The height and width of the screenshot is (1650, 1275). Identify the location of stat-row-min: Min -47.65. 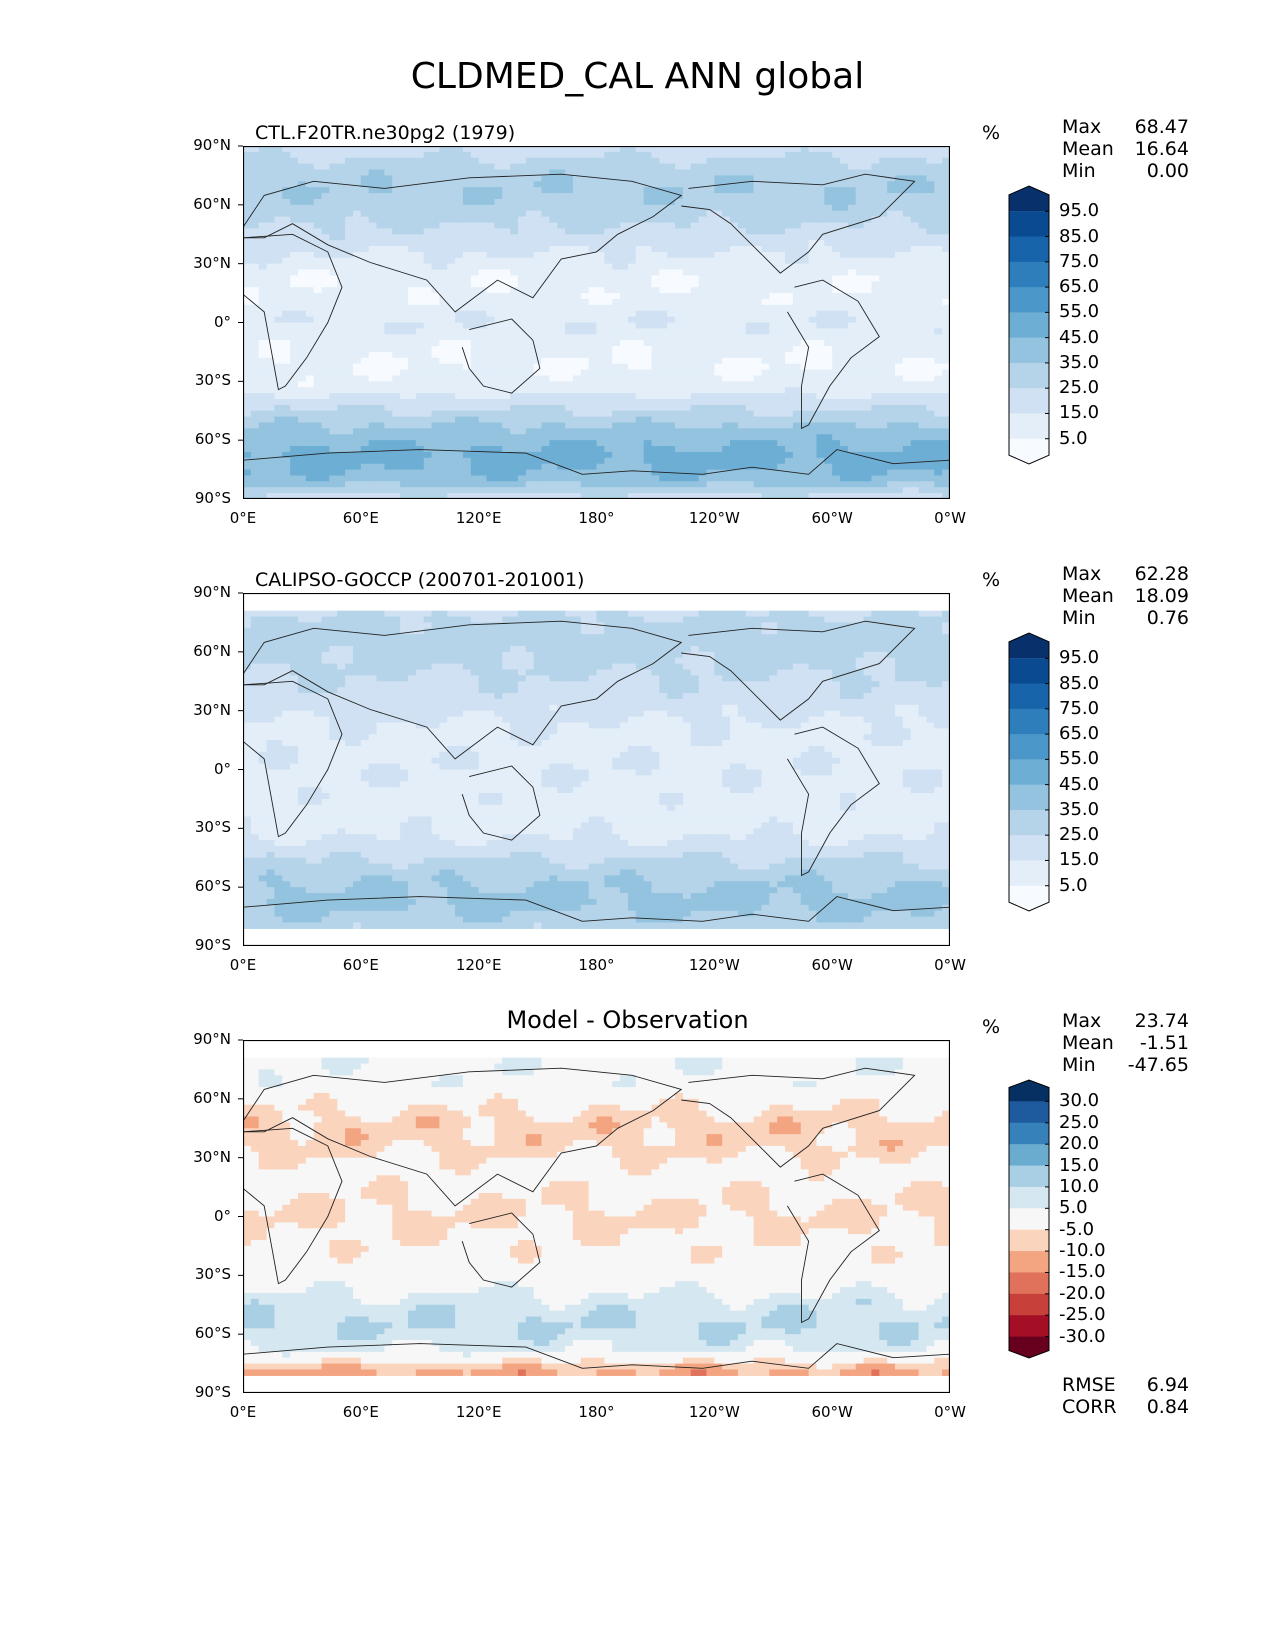
(1125, 1065).